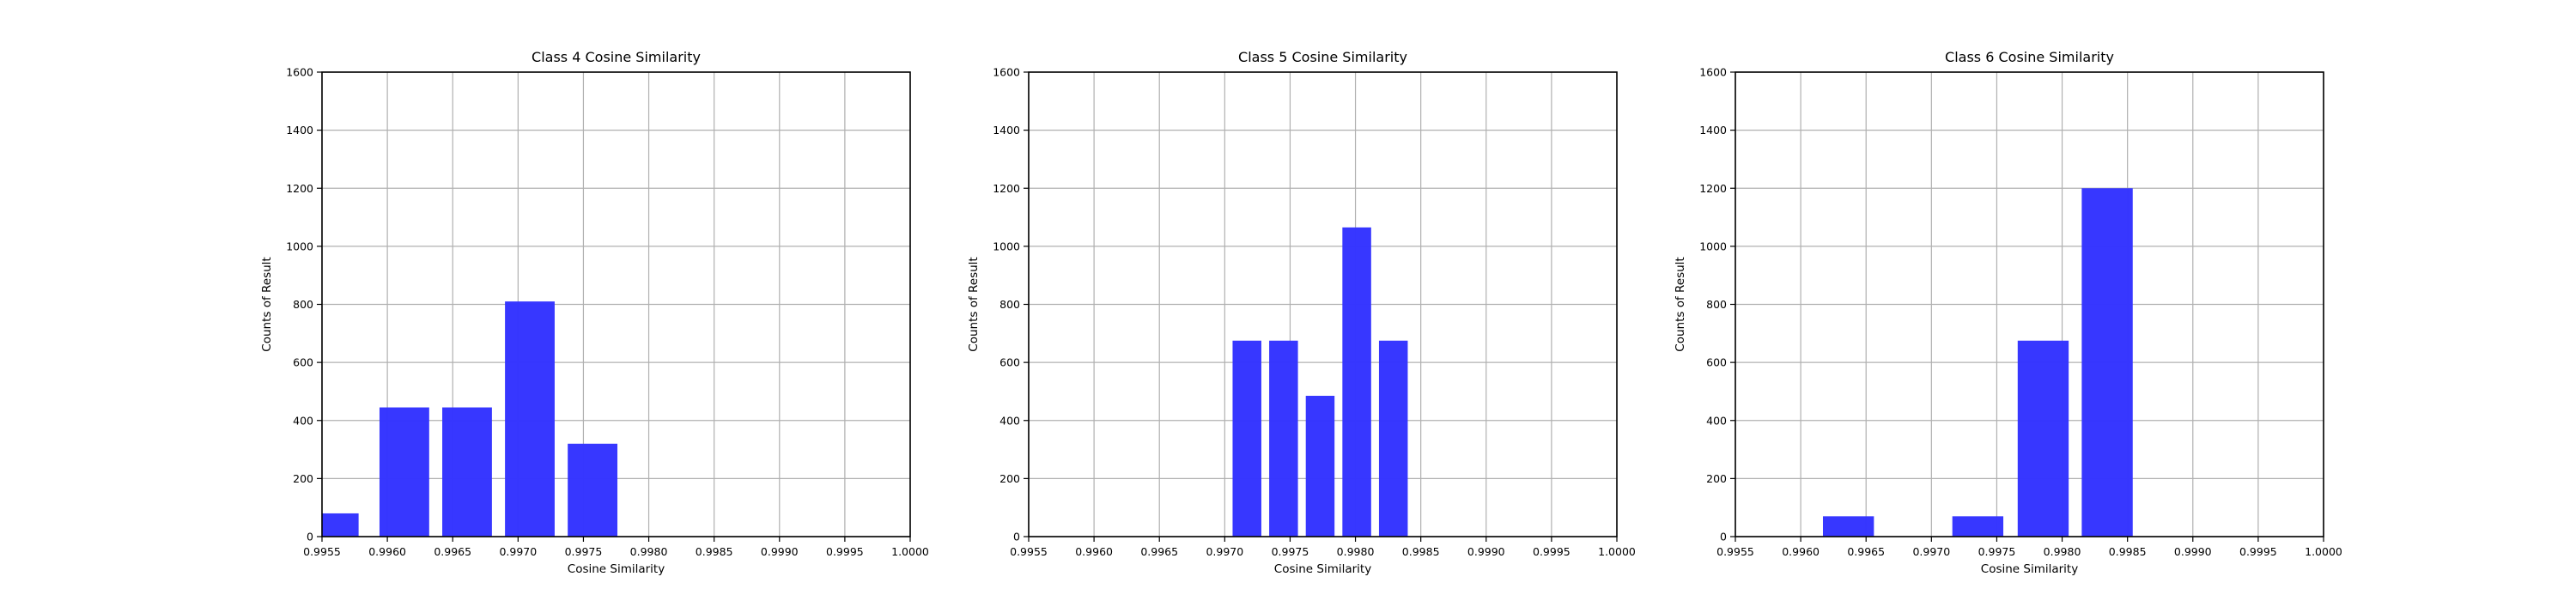 The height and width of the screenshot is (601, 2576). What do you see at coordinates (2029, 57) in the screenshot?
I see `chart-title: Class 6 Cosine Similarity` at bounding box center [2029, 57].